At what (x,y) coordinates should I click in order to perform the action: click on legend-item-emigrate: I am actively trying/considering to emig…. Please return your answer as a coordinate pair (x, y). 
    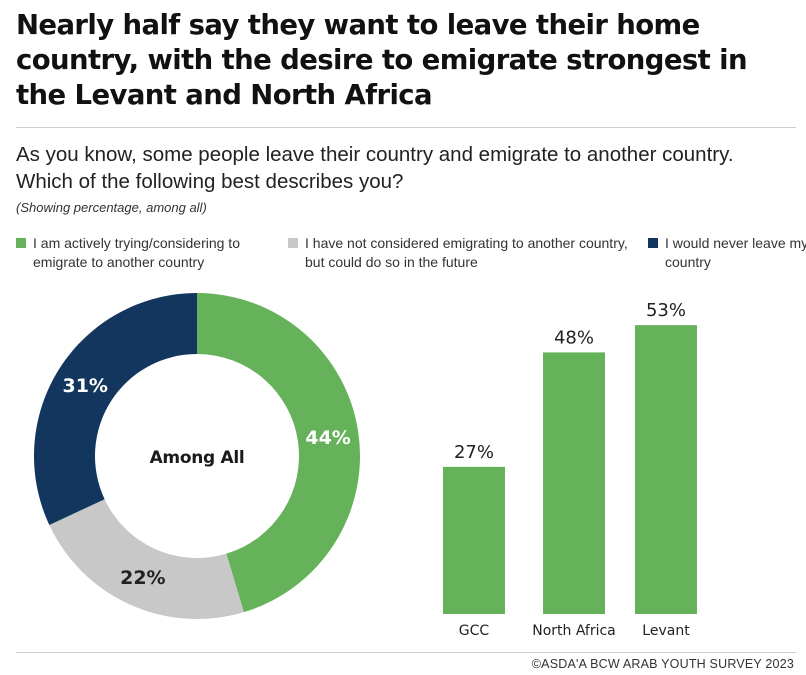
    Looking at the image, I should click on (149, 253).